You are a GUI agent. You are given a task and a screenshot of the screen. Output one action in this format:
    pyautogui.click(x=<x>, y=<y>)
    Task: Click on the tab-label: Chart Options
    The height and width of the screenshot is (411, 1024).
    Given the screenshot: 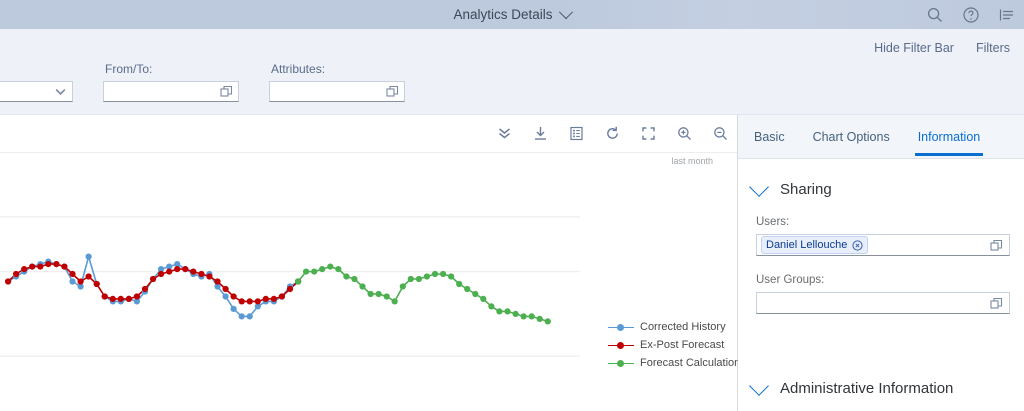 What is the action you would take?
    pyautogui.click(x=851, y=136)
    